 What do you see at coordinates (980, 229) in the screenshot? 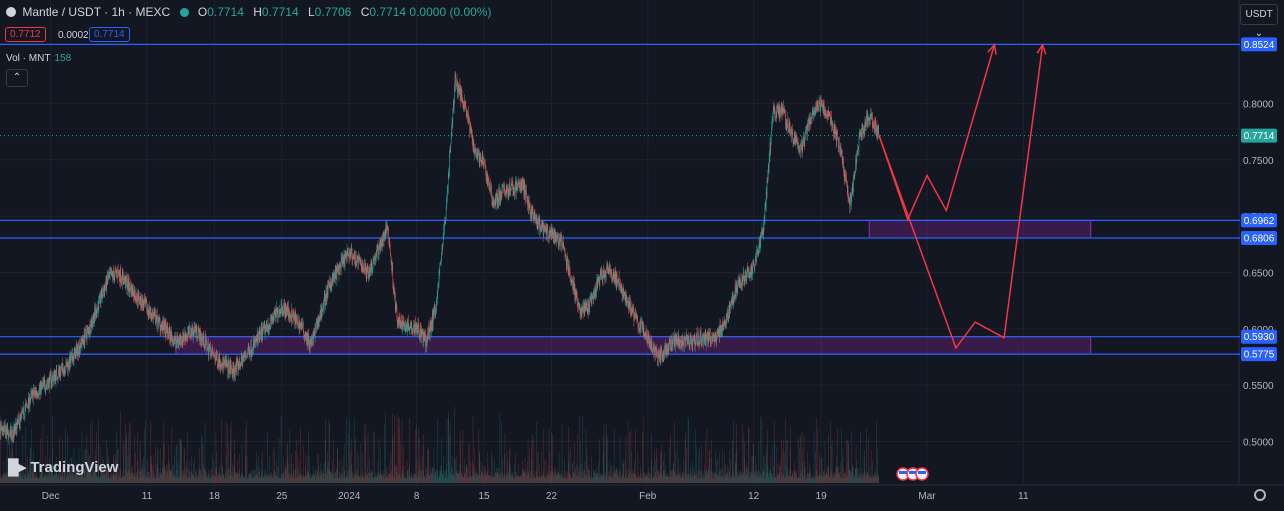
I see `demand-zone` at bounding box center [980, 229].